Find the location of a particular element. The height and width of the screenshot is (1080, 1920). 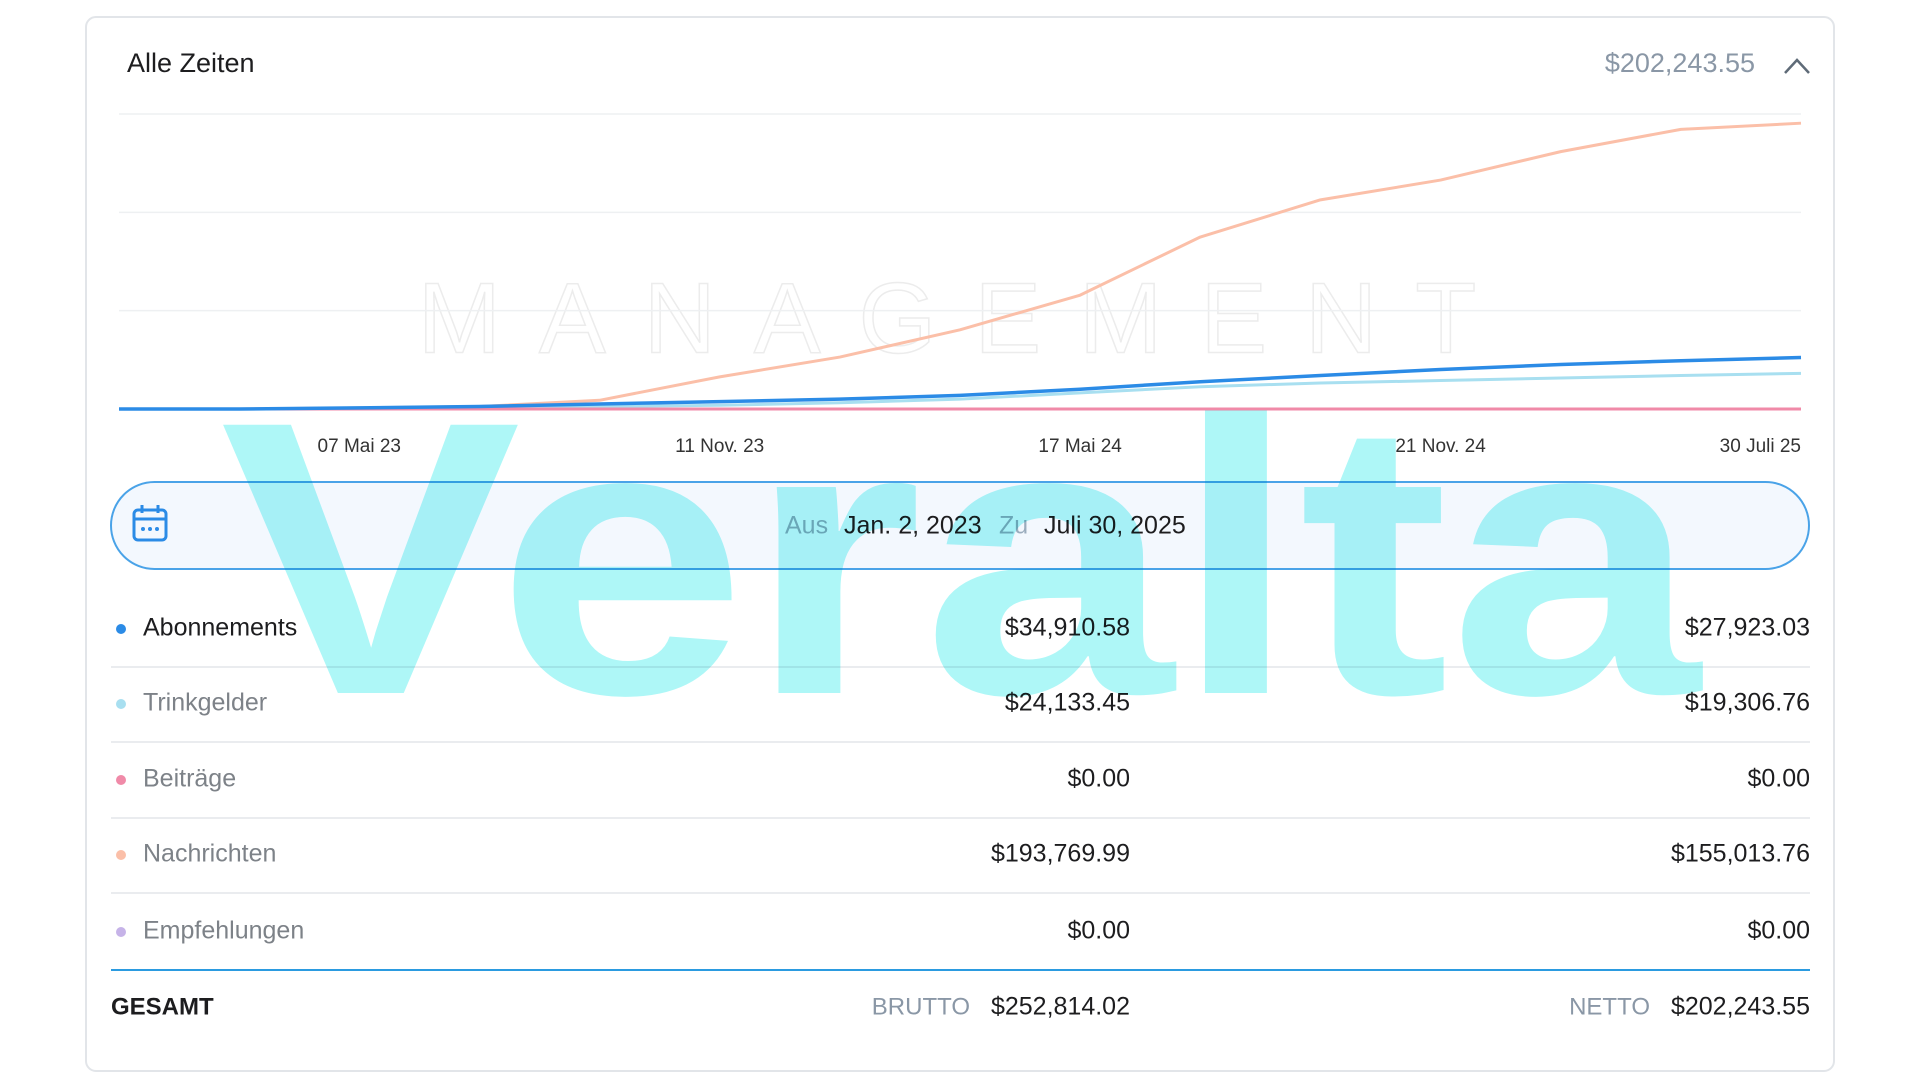

row-gross: $24,133.45 is located at coordinates (1067, 703).